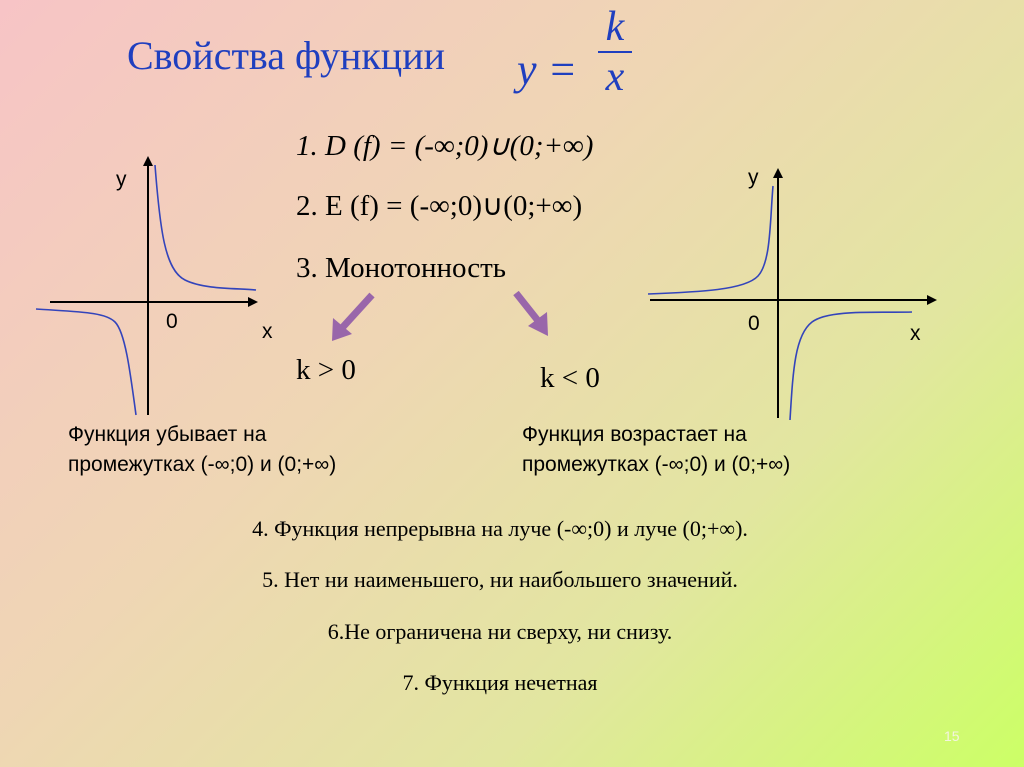 The height and width of the screenshot is (767, 1024). I want to click on property-range: 2. E (f) = (-∞;0)∪(0;+∞), so click(439, 206).